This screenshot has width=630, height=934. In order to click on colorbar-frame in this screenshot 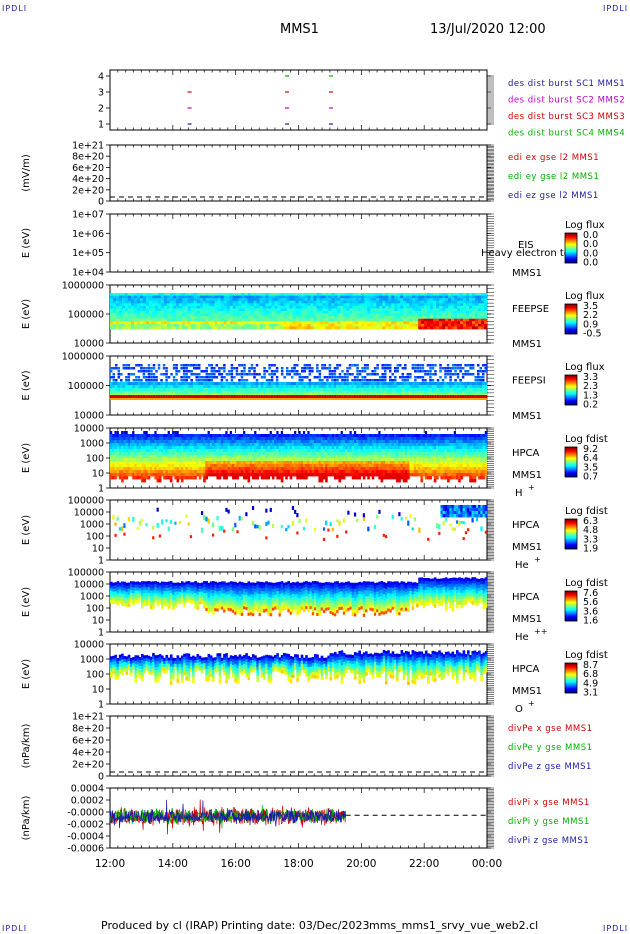, I will do `click(571, 248)`.